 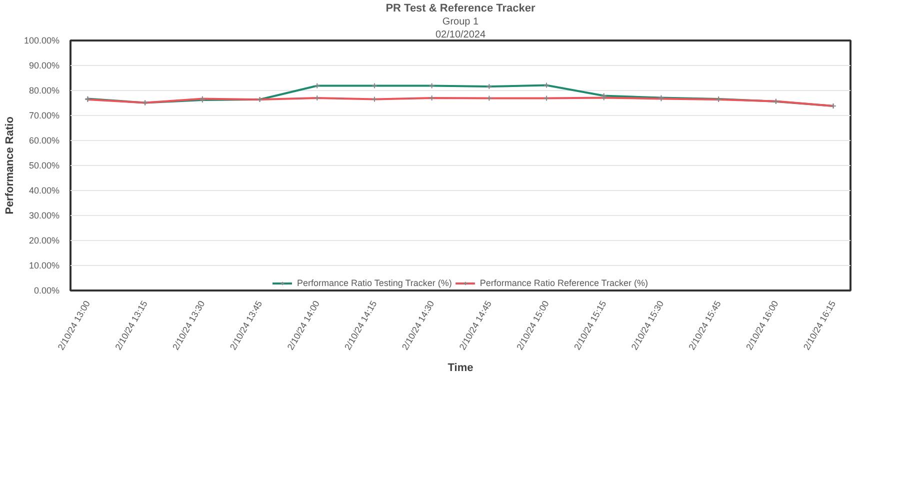 I want to click on y-axis-title: Performance Ratio, so click(x=10, y=165).